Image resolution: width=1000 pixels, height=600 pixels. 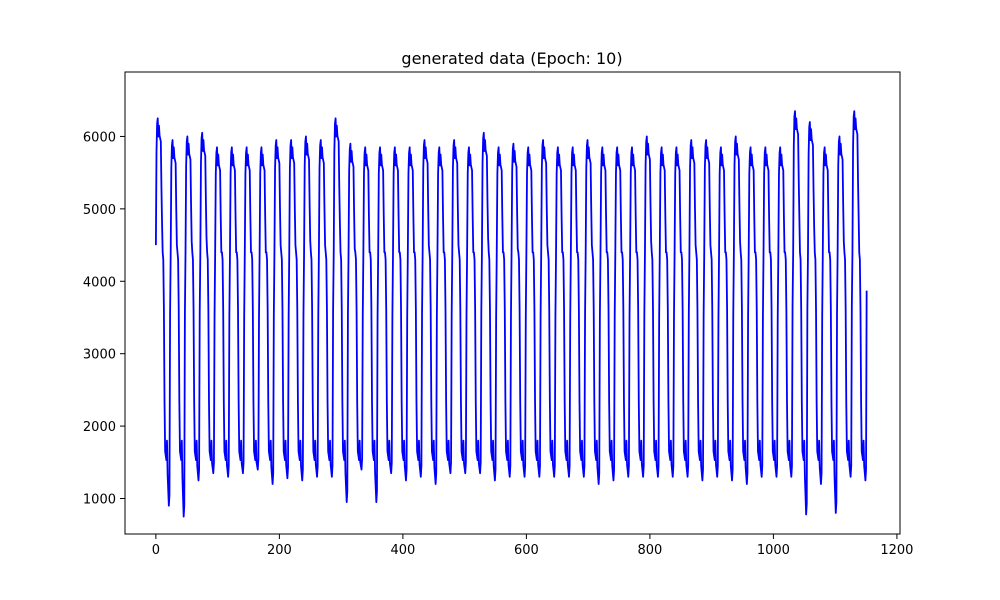 I want to click on chart-title: generated data (Epoch: 10), so click(x=511, y=58).